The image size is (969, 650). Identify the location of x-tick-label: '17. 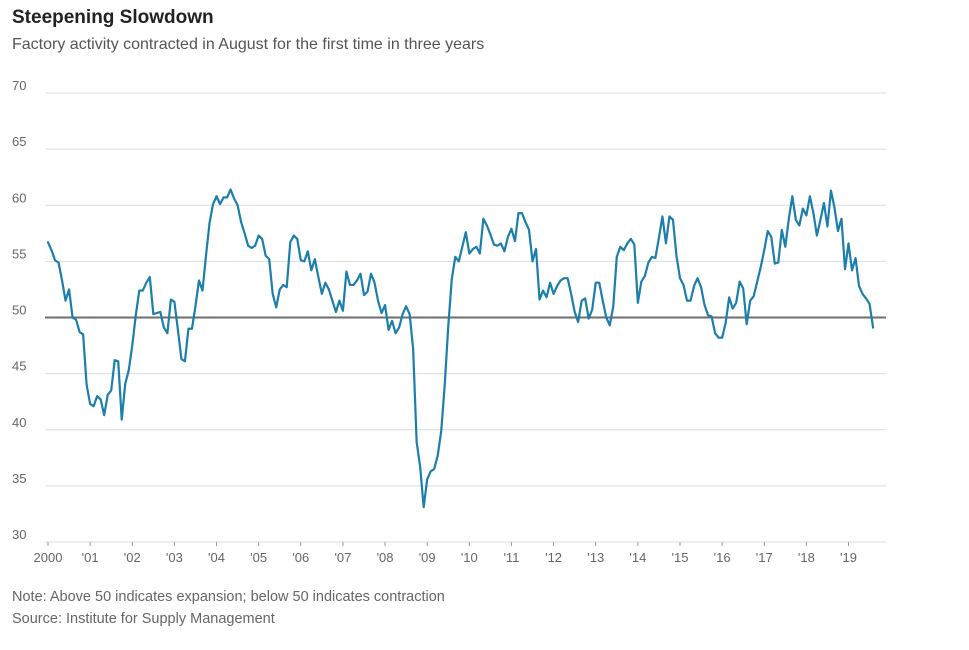
(764, 557).